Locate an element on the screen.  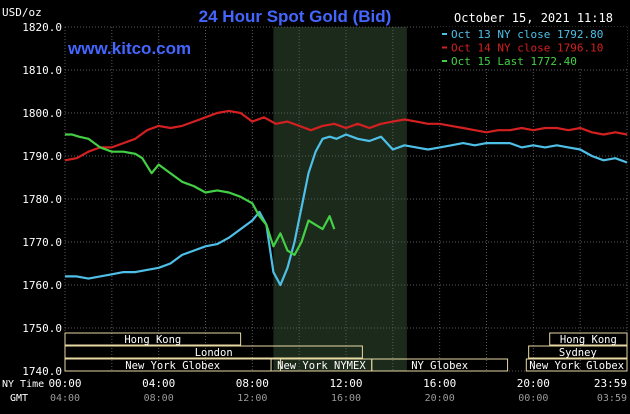
x-tick-gmt: 12:00 is located at coordinates (252, 398).